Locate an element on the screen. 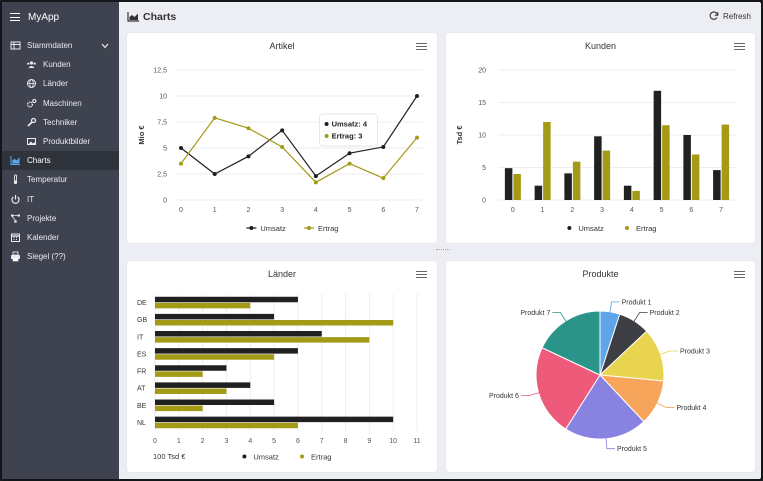 The image size is (763, 481). chart-area-icon is located at coordinates (15, 160).